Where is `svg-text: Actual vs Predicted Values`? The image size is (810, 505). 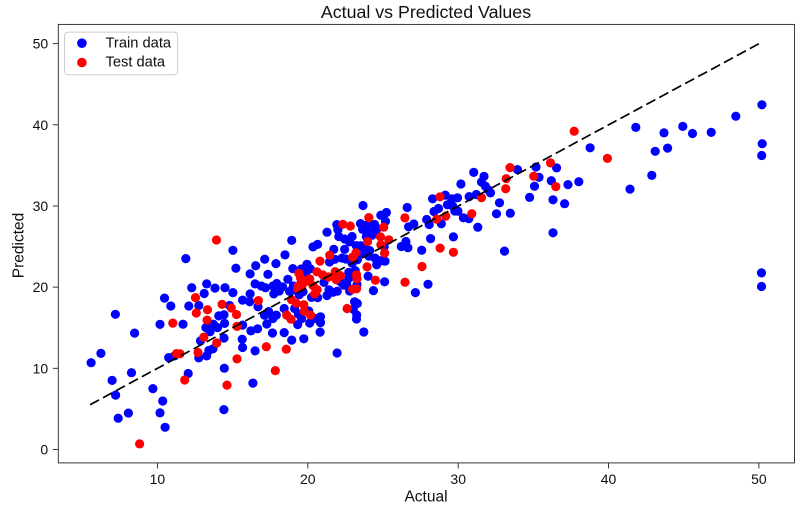
svg-text: Actual vs Predicted Values is located at coordinates (426, 12).